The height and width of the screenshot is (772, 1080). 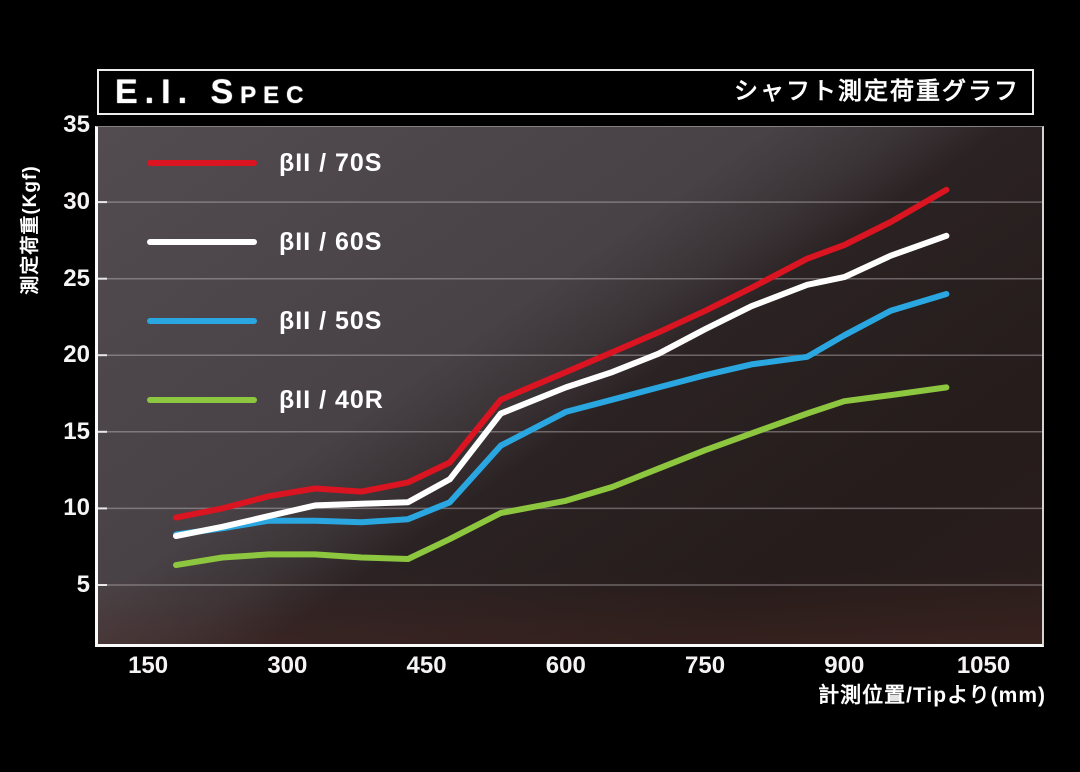 What do you see at coordinates (565, 92) in the screenshot?
I see `header-bar: E.I. Spec シャフト測定荷重グラフ` at bounding box center [565, 92].